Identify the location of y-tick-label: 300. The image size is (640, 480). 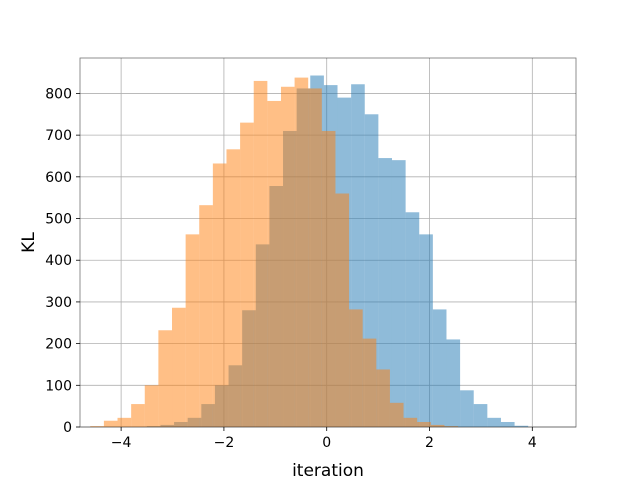
(58, 303).